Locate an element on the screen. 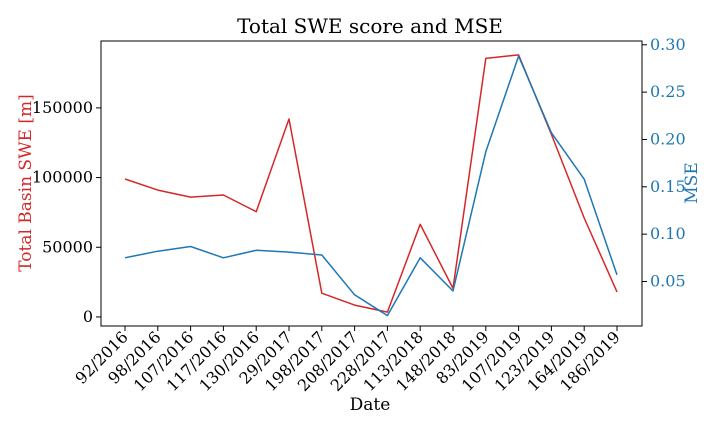  y-tick-label-right: 0.25 is located at coordinates (668, 91).